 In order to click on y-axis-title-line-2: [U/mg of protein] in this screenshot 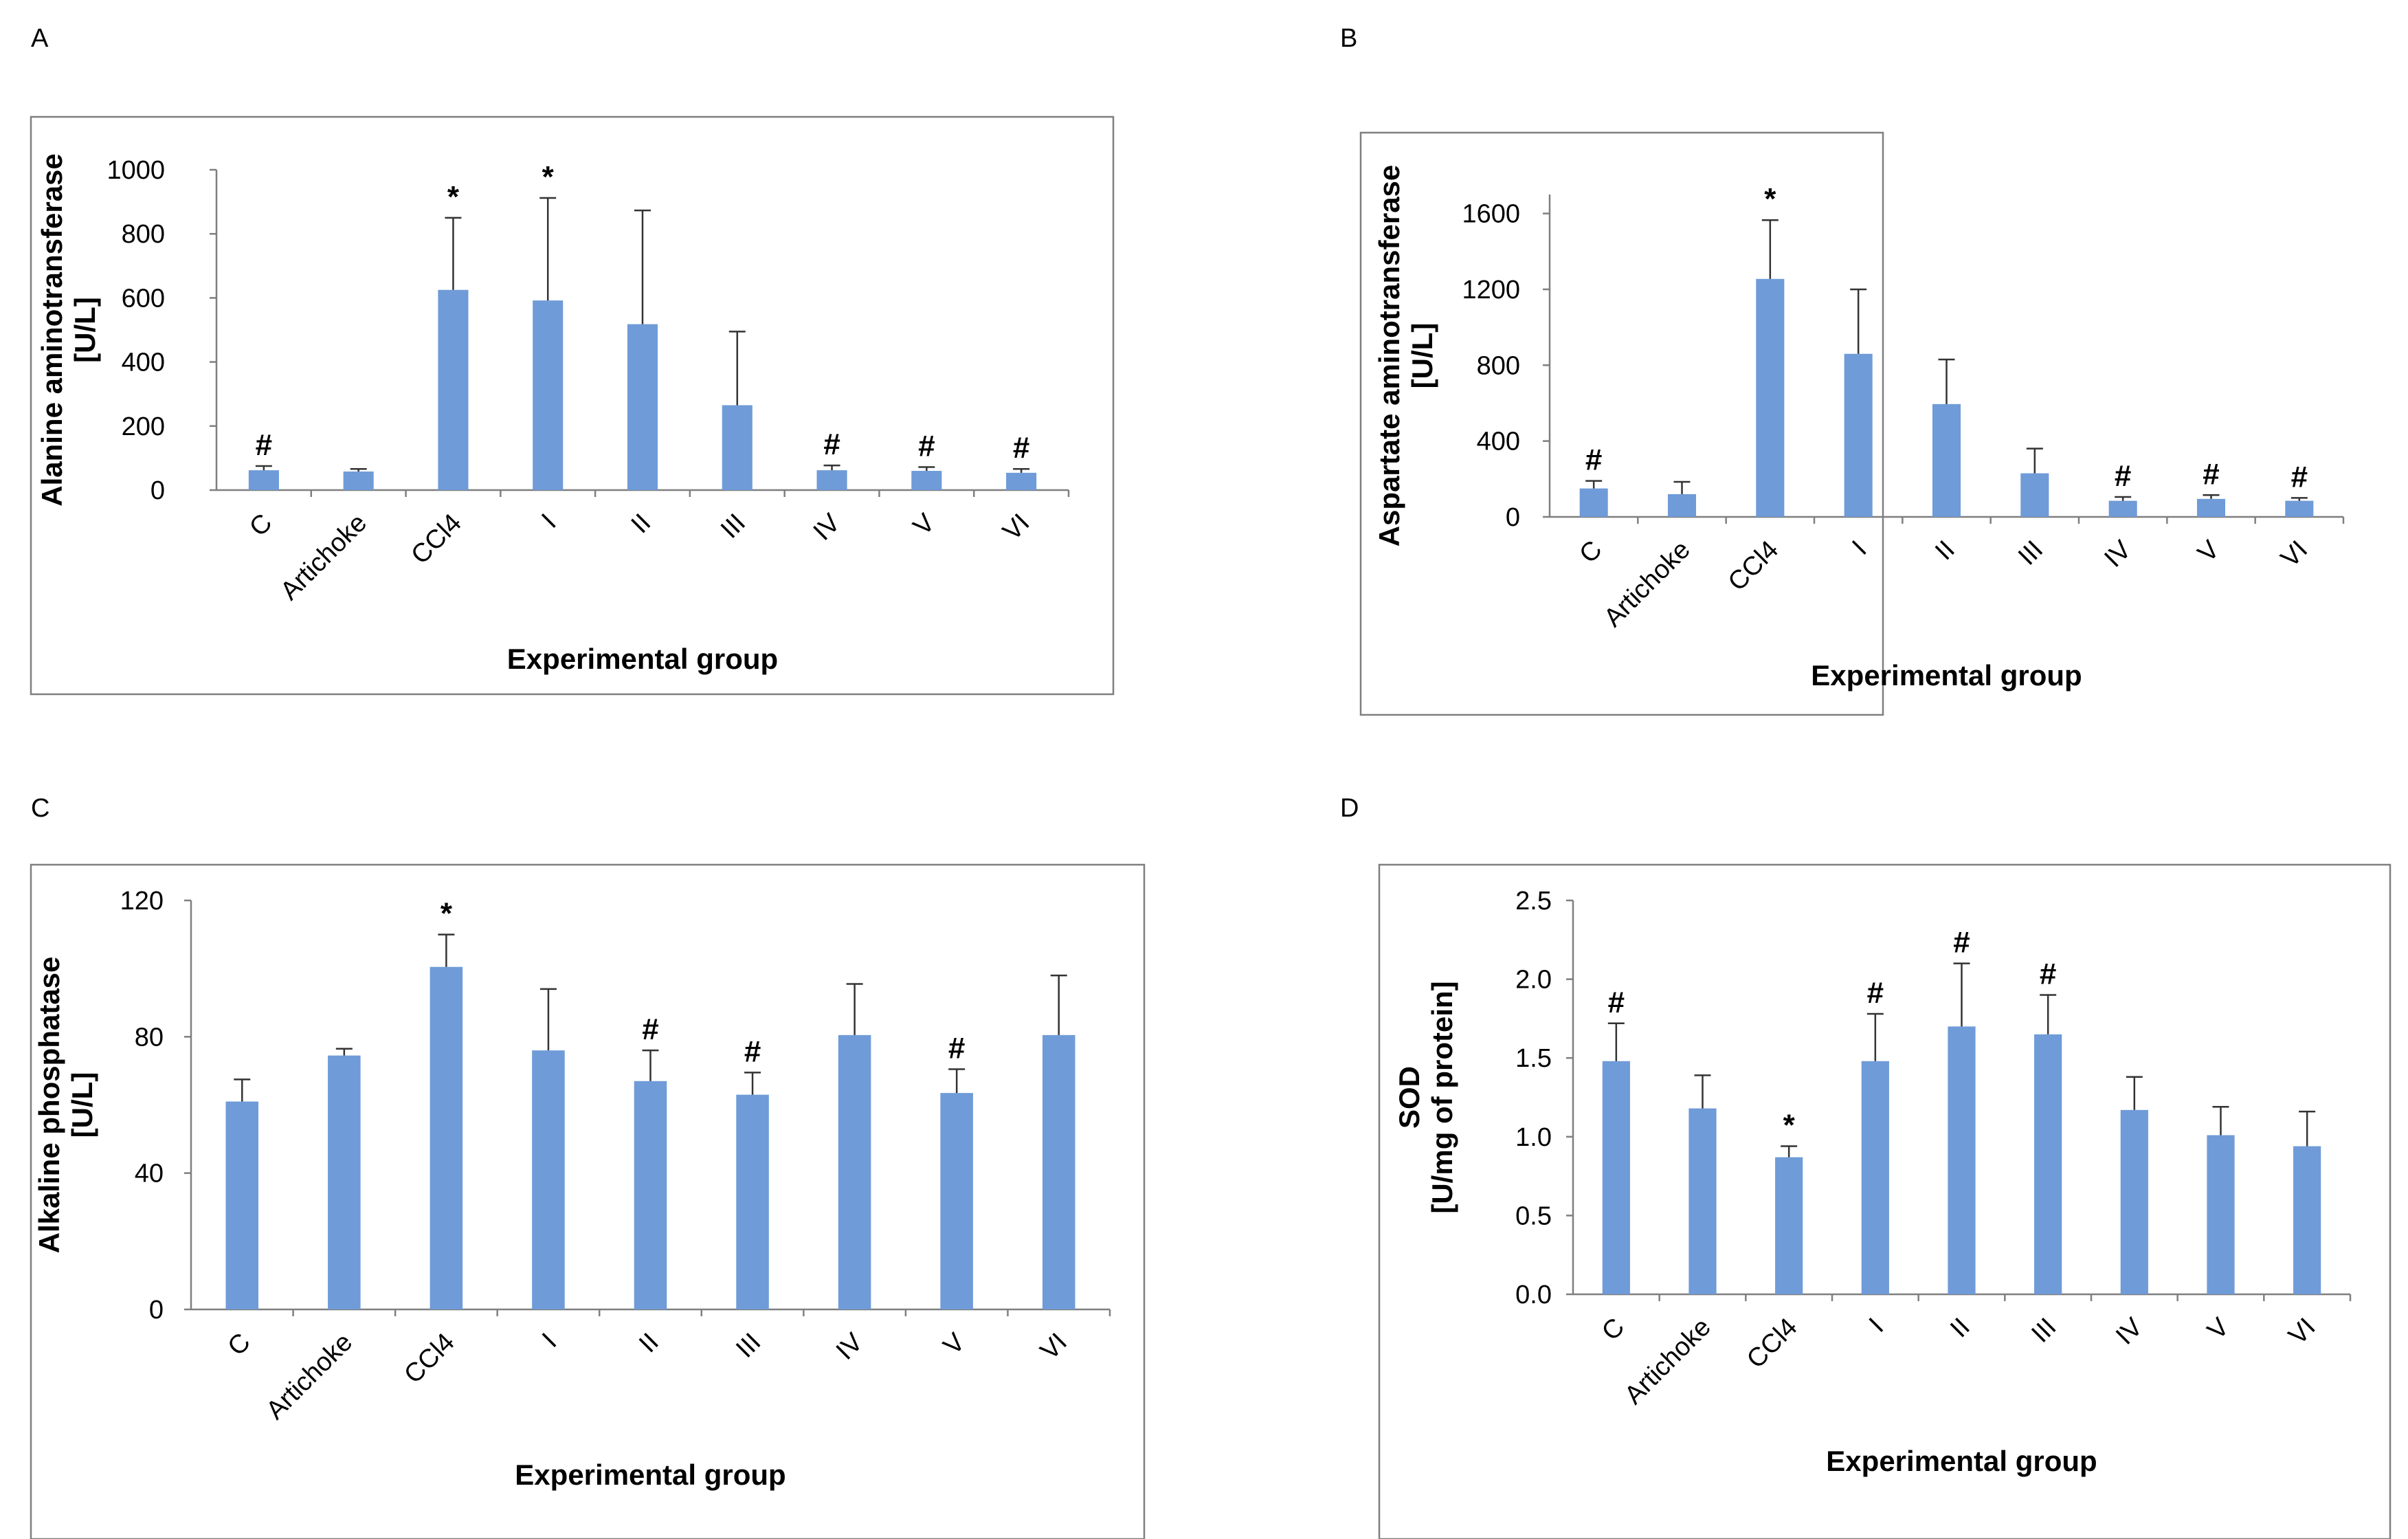, I will do `click(1442, 1097)`.